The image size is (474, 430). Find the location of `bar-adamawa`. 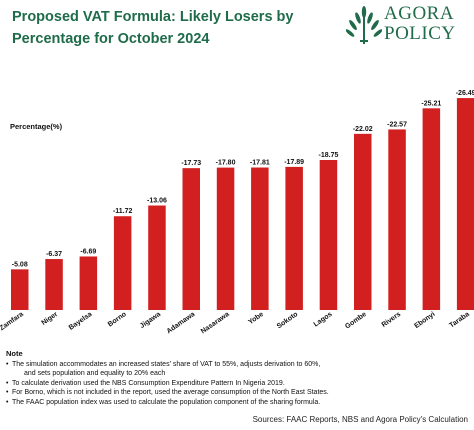

bar-adamawa is located at coordinates (191, 239).